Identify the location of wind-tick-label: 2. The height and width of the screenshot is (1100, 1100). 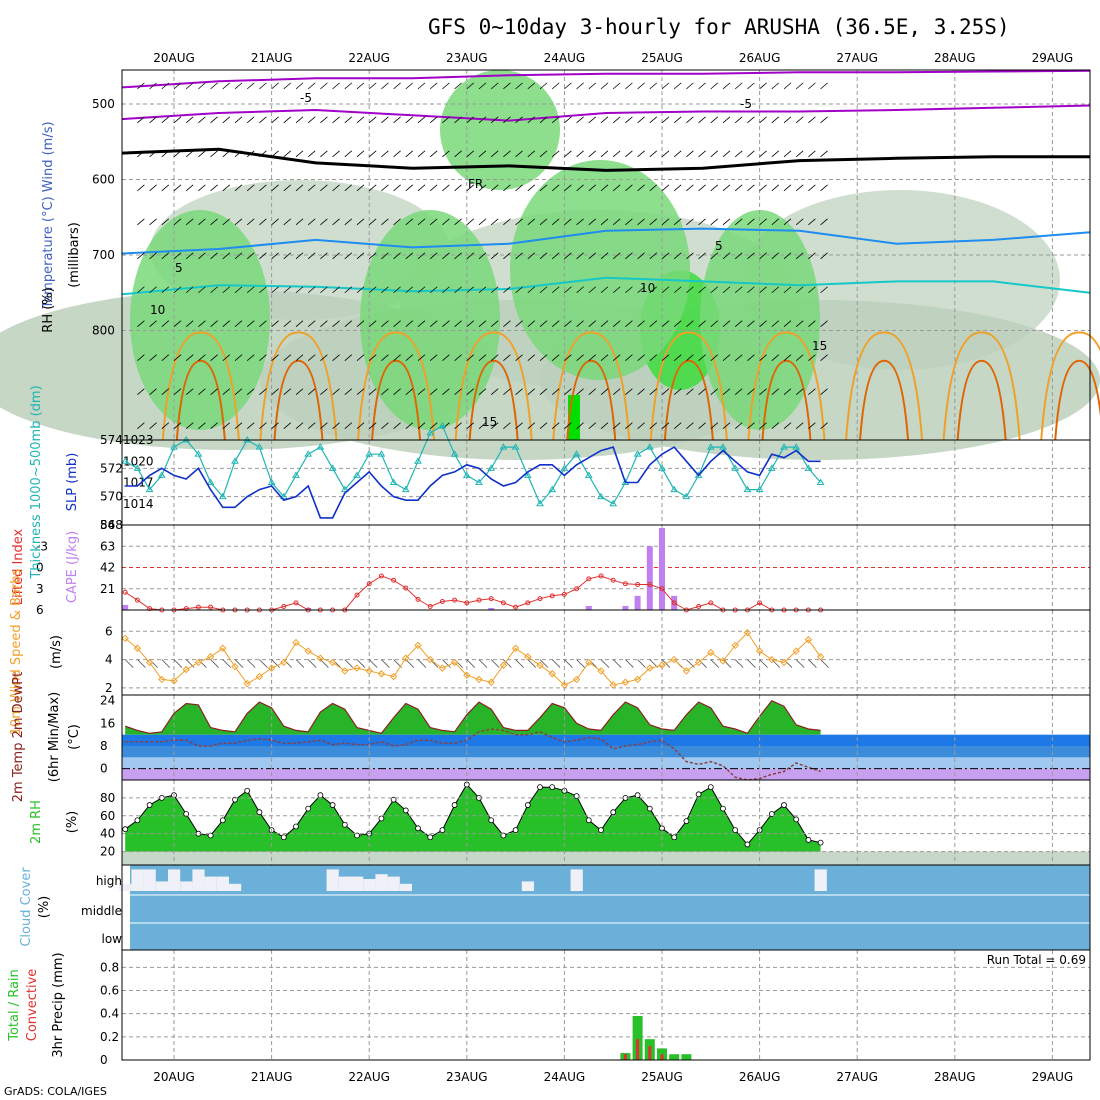
(109, 688).